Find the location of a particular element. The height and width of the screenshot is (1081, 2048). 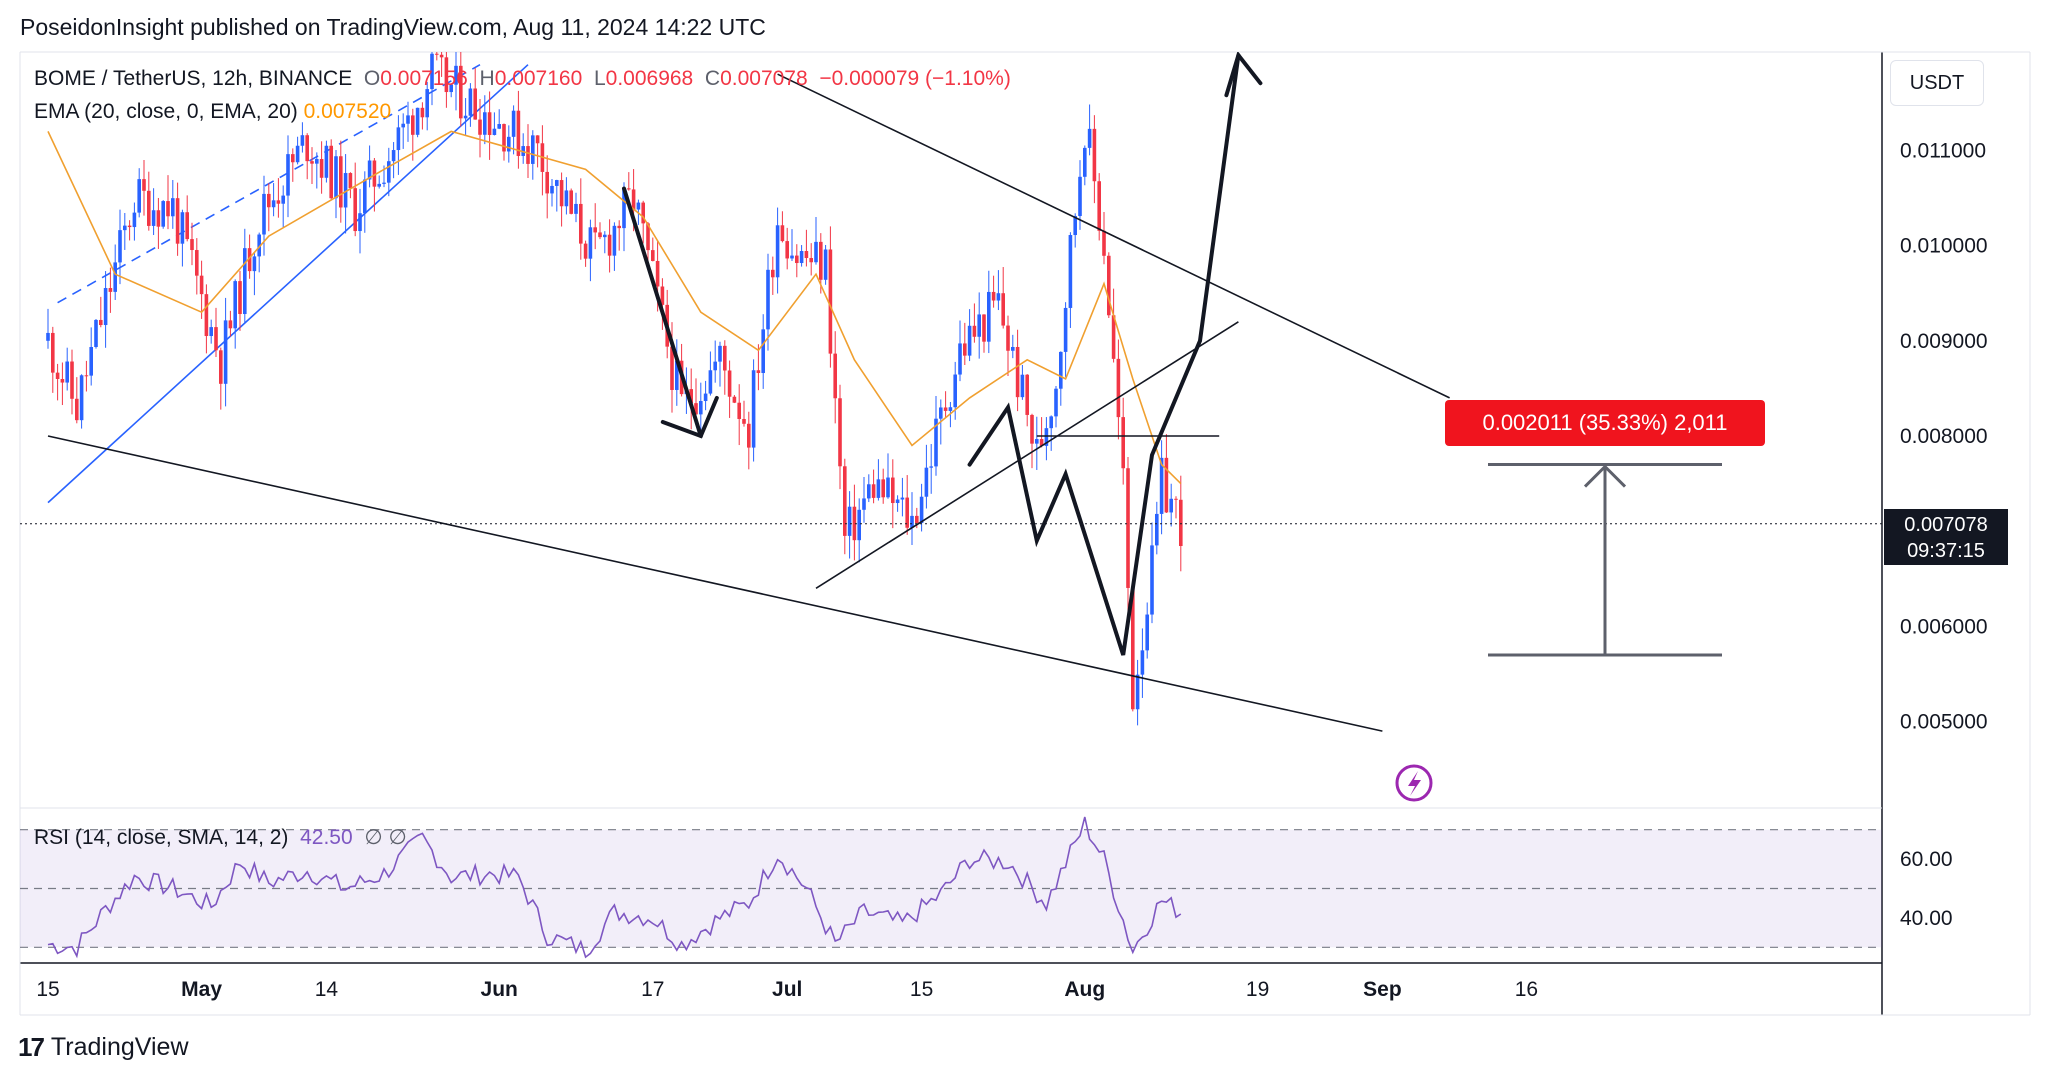

ascending-trendline is located at coordinates (1027, 455).